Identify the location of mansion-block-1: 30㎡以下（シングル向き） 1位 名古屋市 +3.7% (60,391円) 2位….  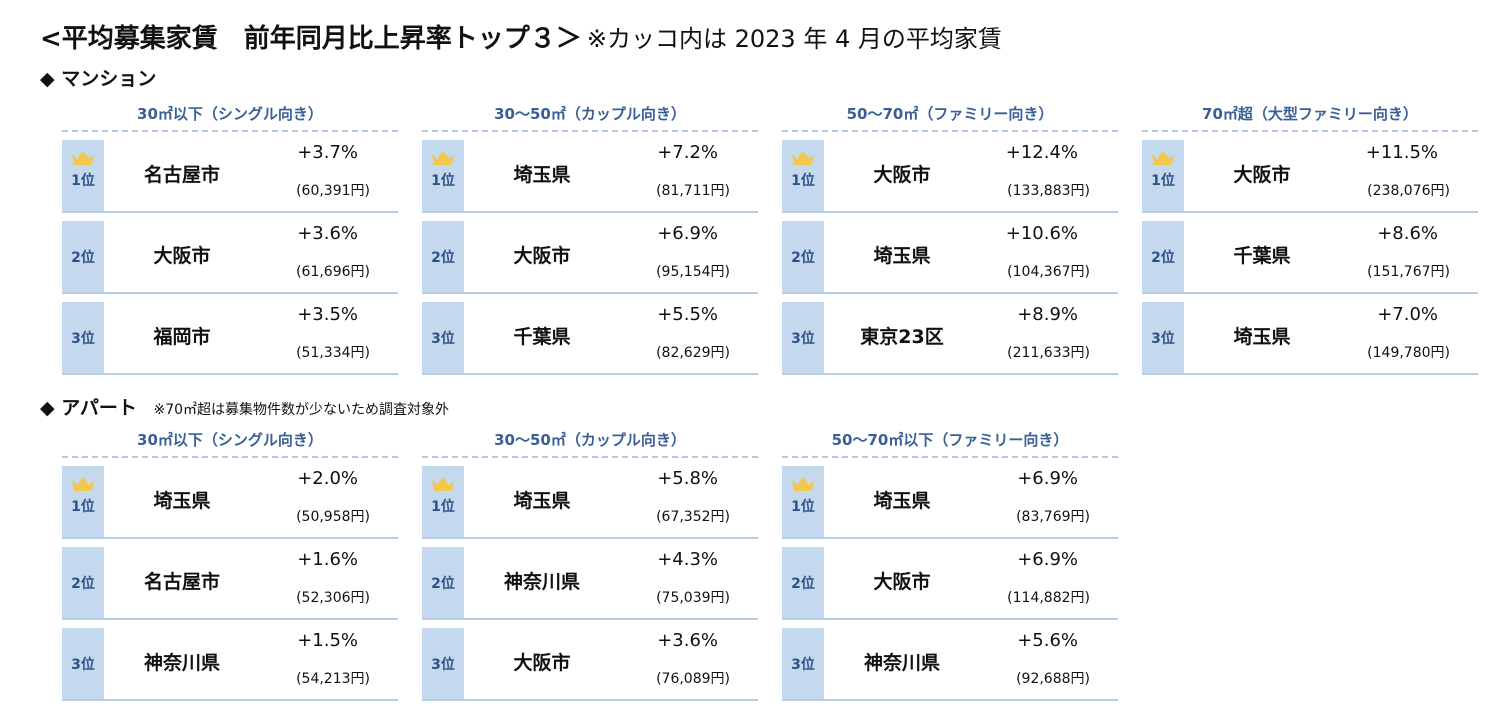
(230, 236).